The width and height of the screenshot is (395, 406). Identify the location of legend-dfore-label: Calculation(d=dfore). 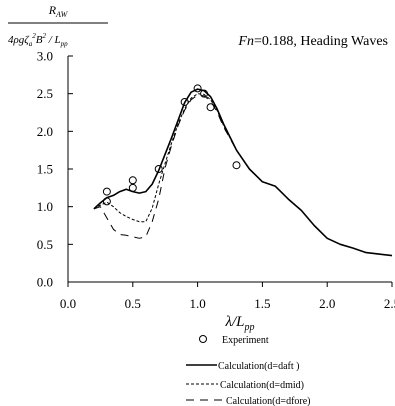
(268, 401).